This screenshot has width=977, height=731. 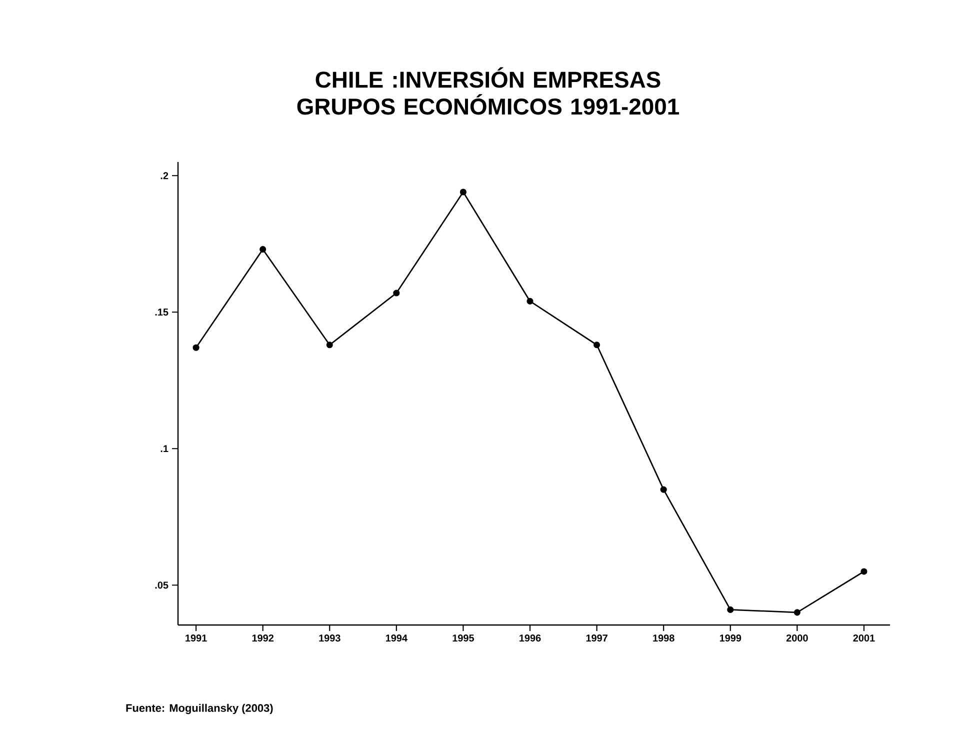 I want to click on y-tick-label: .05, so click(x=161, y=585).